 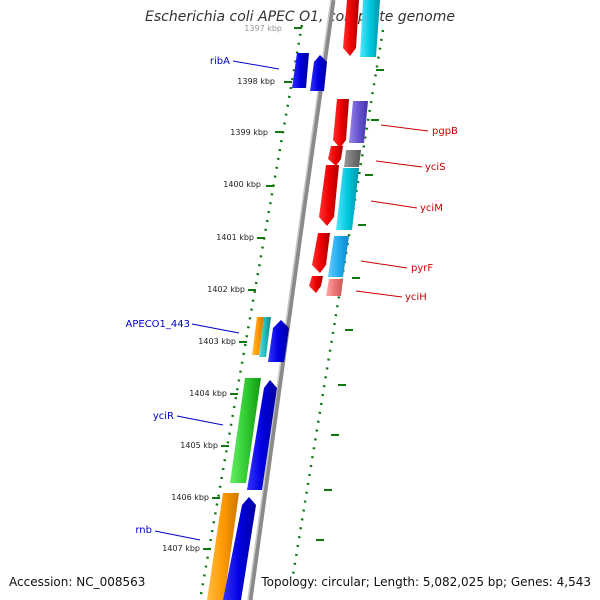 I want to click on gene-label: pgpB, so click(x=445, y=131).